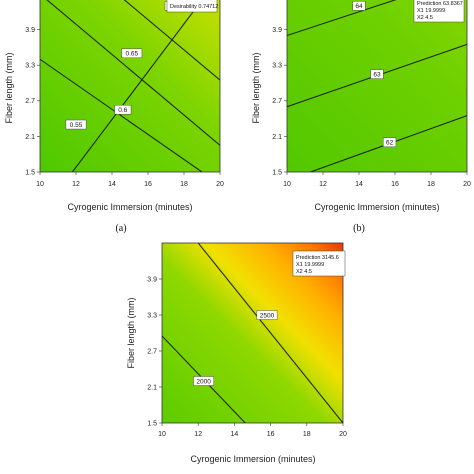 The height and width of the screenshot is (474, 474). I want to click on panel-c-contour-line, so click(270, 333).